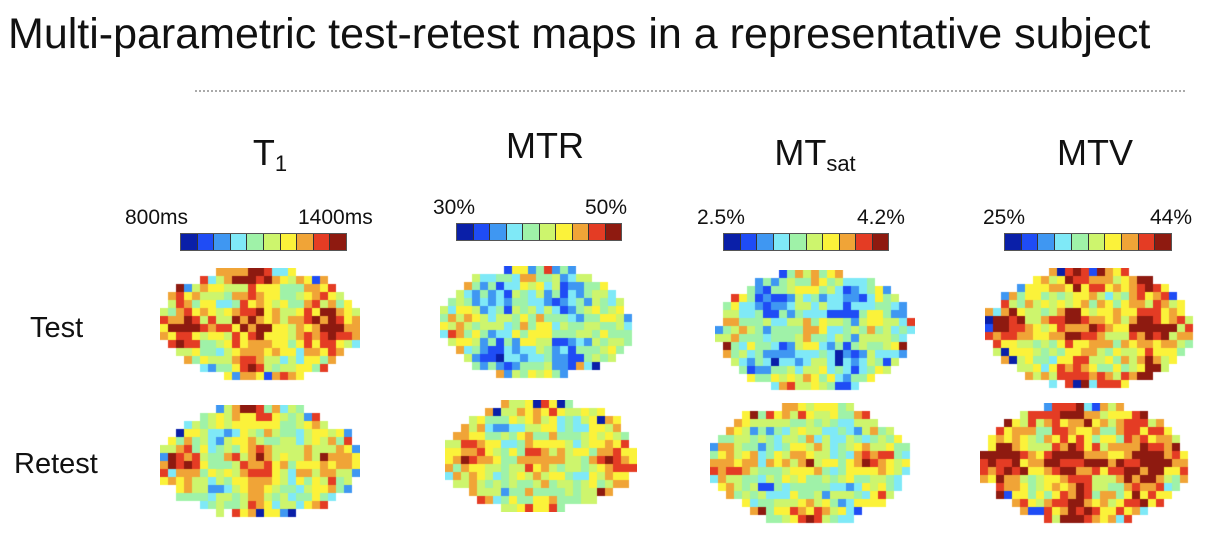 This screenshot has height=553, width=1213. Describe the element at coordinates (1171, 217) in the screenshot. I see `colorbar-max-label: 44%` at that location.